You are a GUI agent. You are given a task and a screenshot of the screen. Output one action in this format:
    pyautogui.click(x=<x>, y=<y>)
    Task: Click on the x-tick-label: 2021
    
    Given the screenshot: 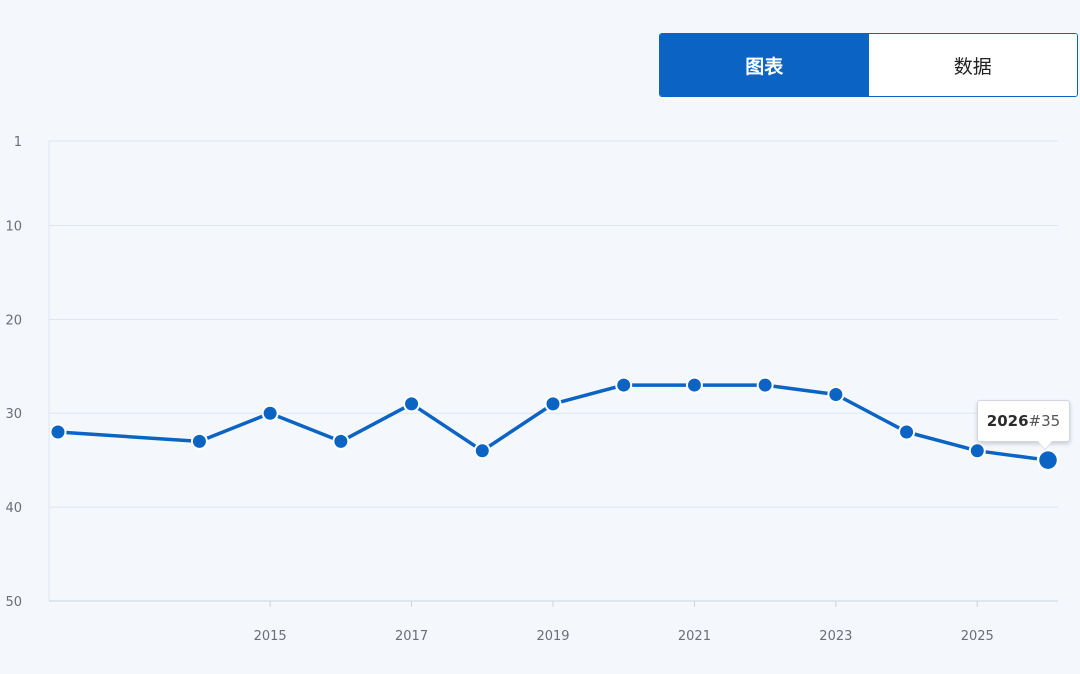 What is the action you would take?
    pyautogui.click(x=694, y=636)
    